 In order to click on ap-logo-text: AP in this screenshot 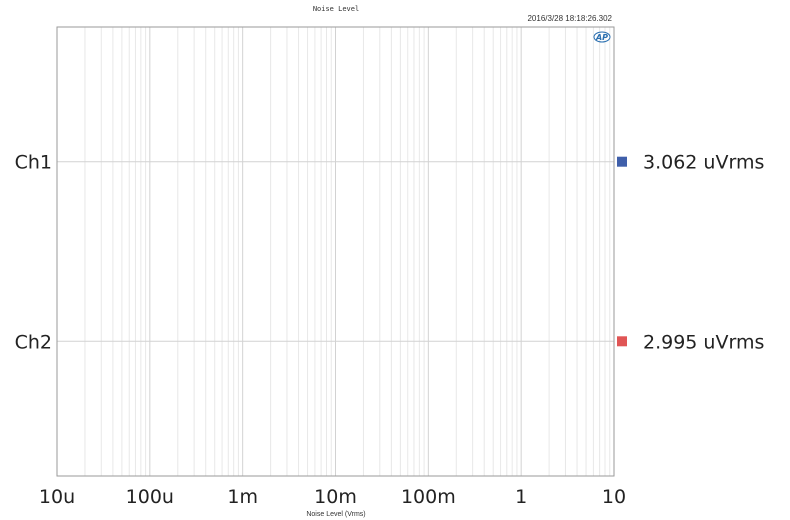, I will do `click(601, 37)`.